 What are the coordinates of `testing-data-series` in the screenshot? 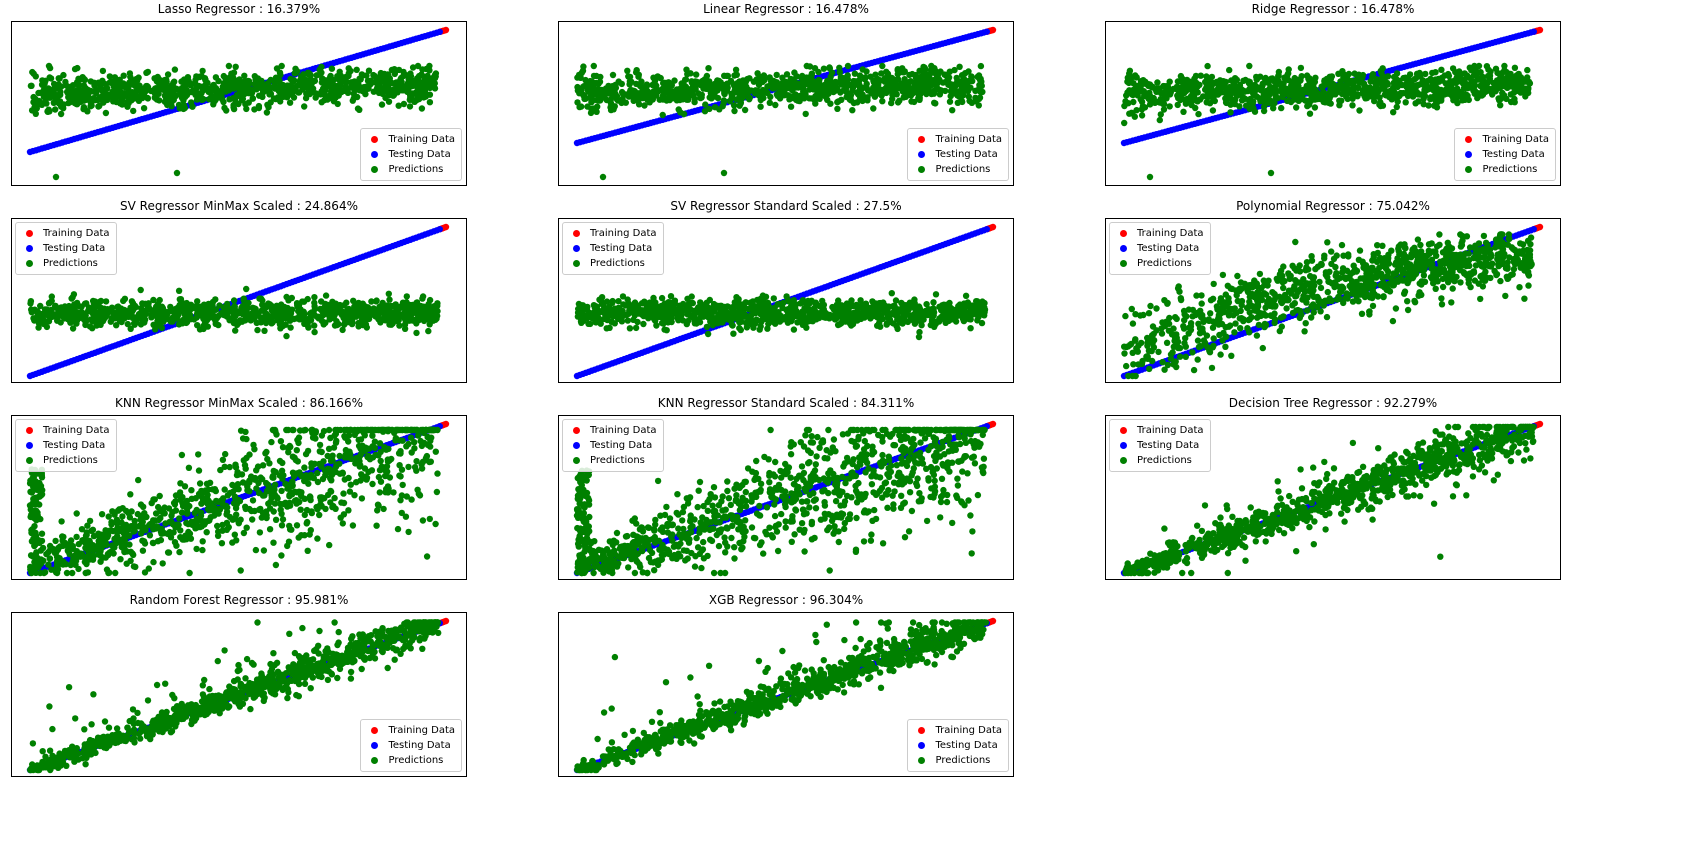 It's located at (234, 303).